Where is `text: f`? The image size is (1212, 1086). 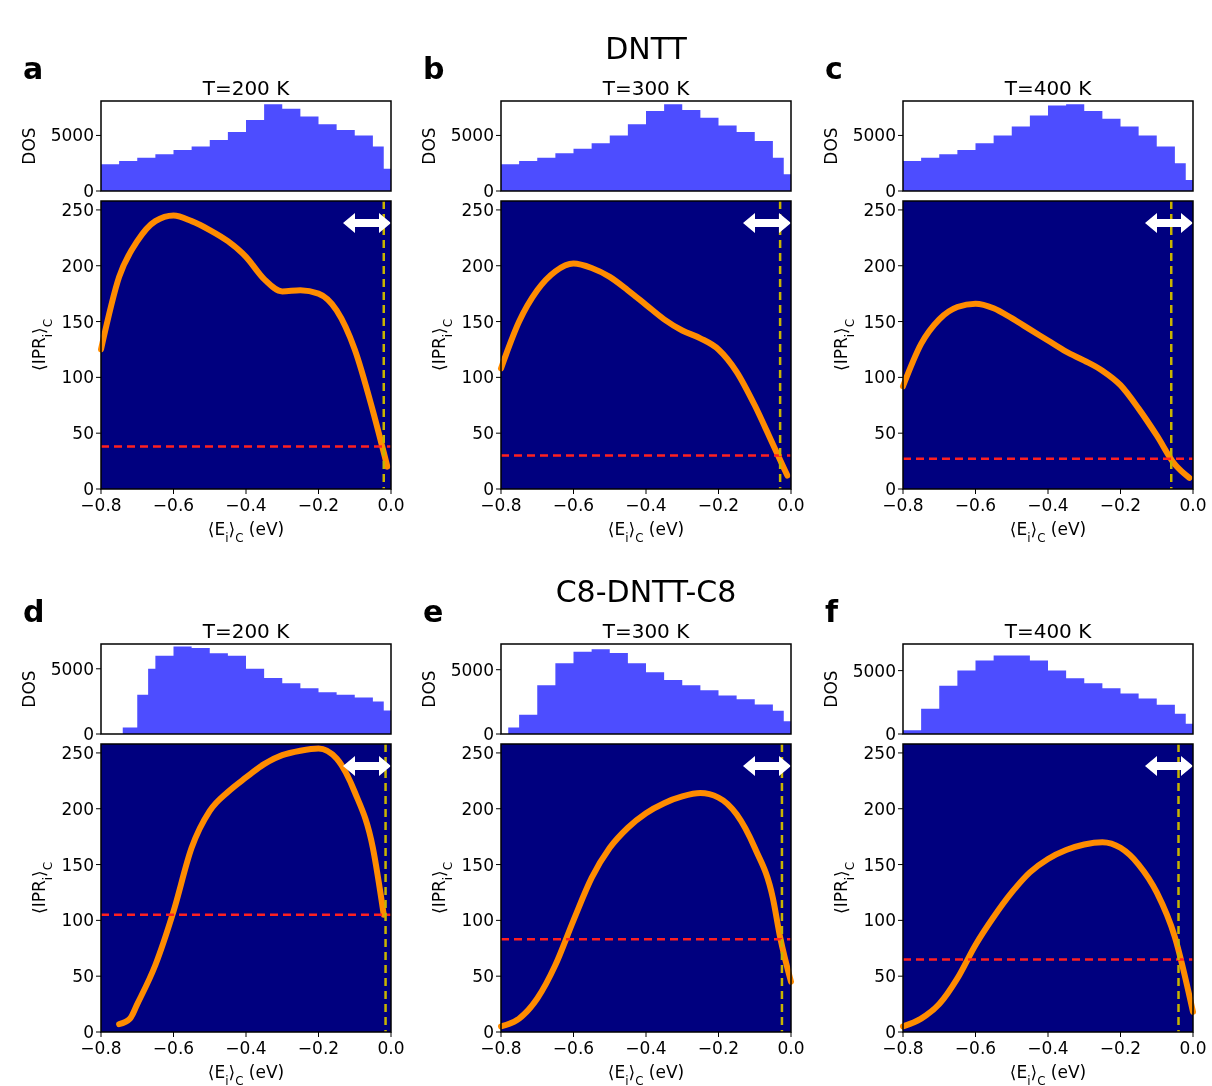
text: f is located at coordinates (832, 611).